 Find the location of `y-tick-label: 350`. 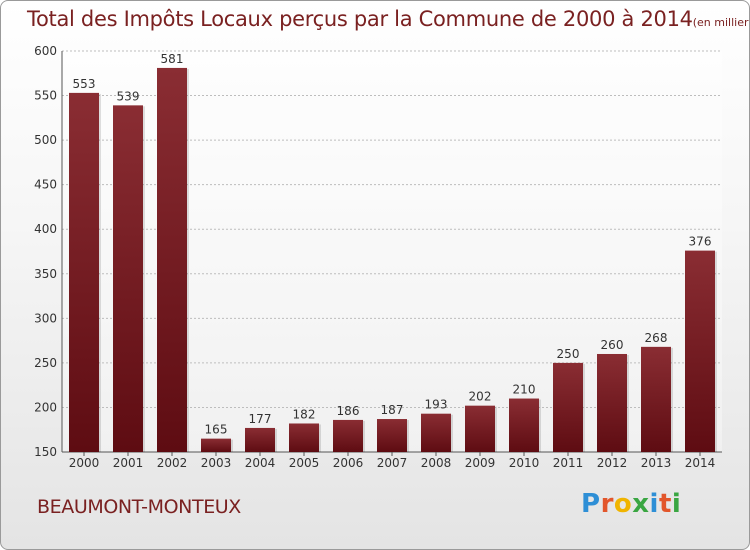

y-tick-label: 350 is located at coordinates (45, 274).